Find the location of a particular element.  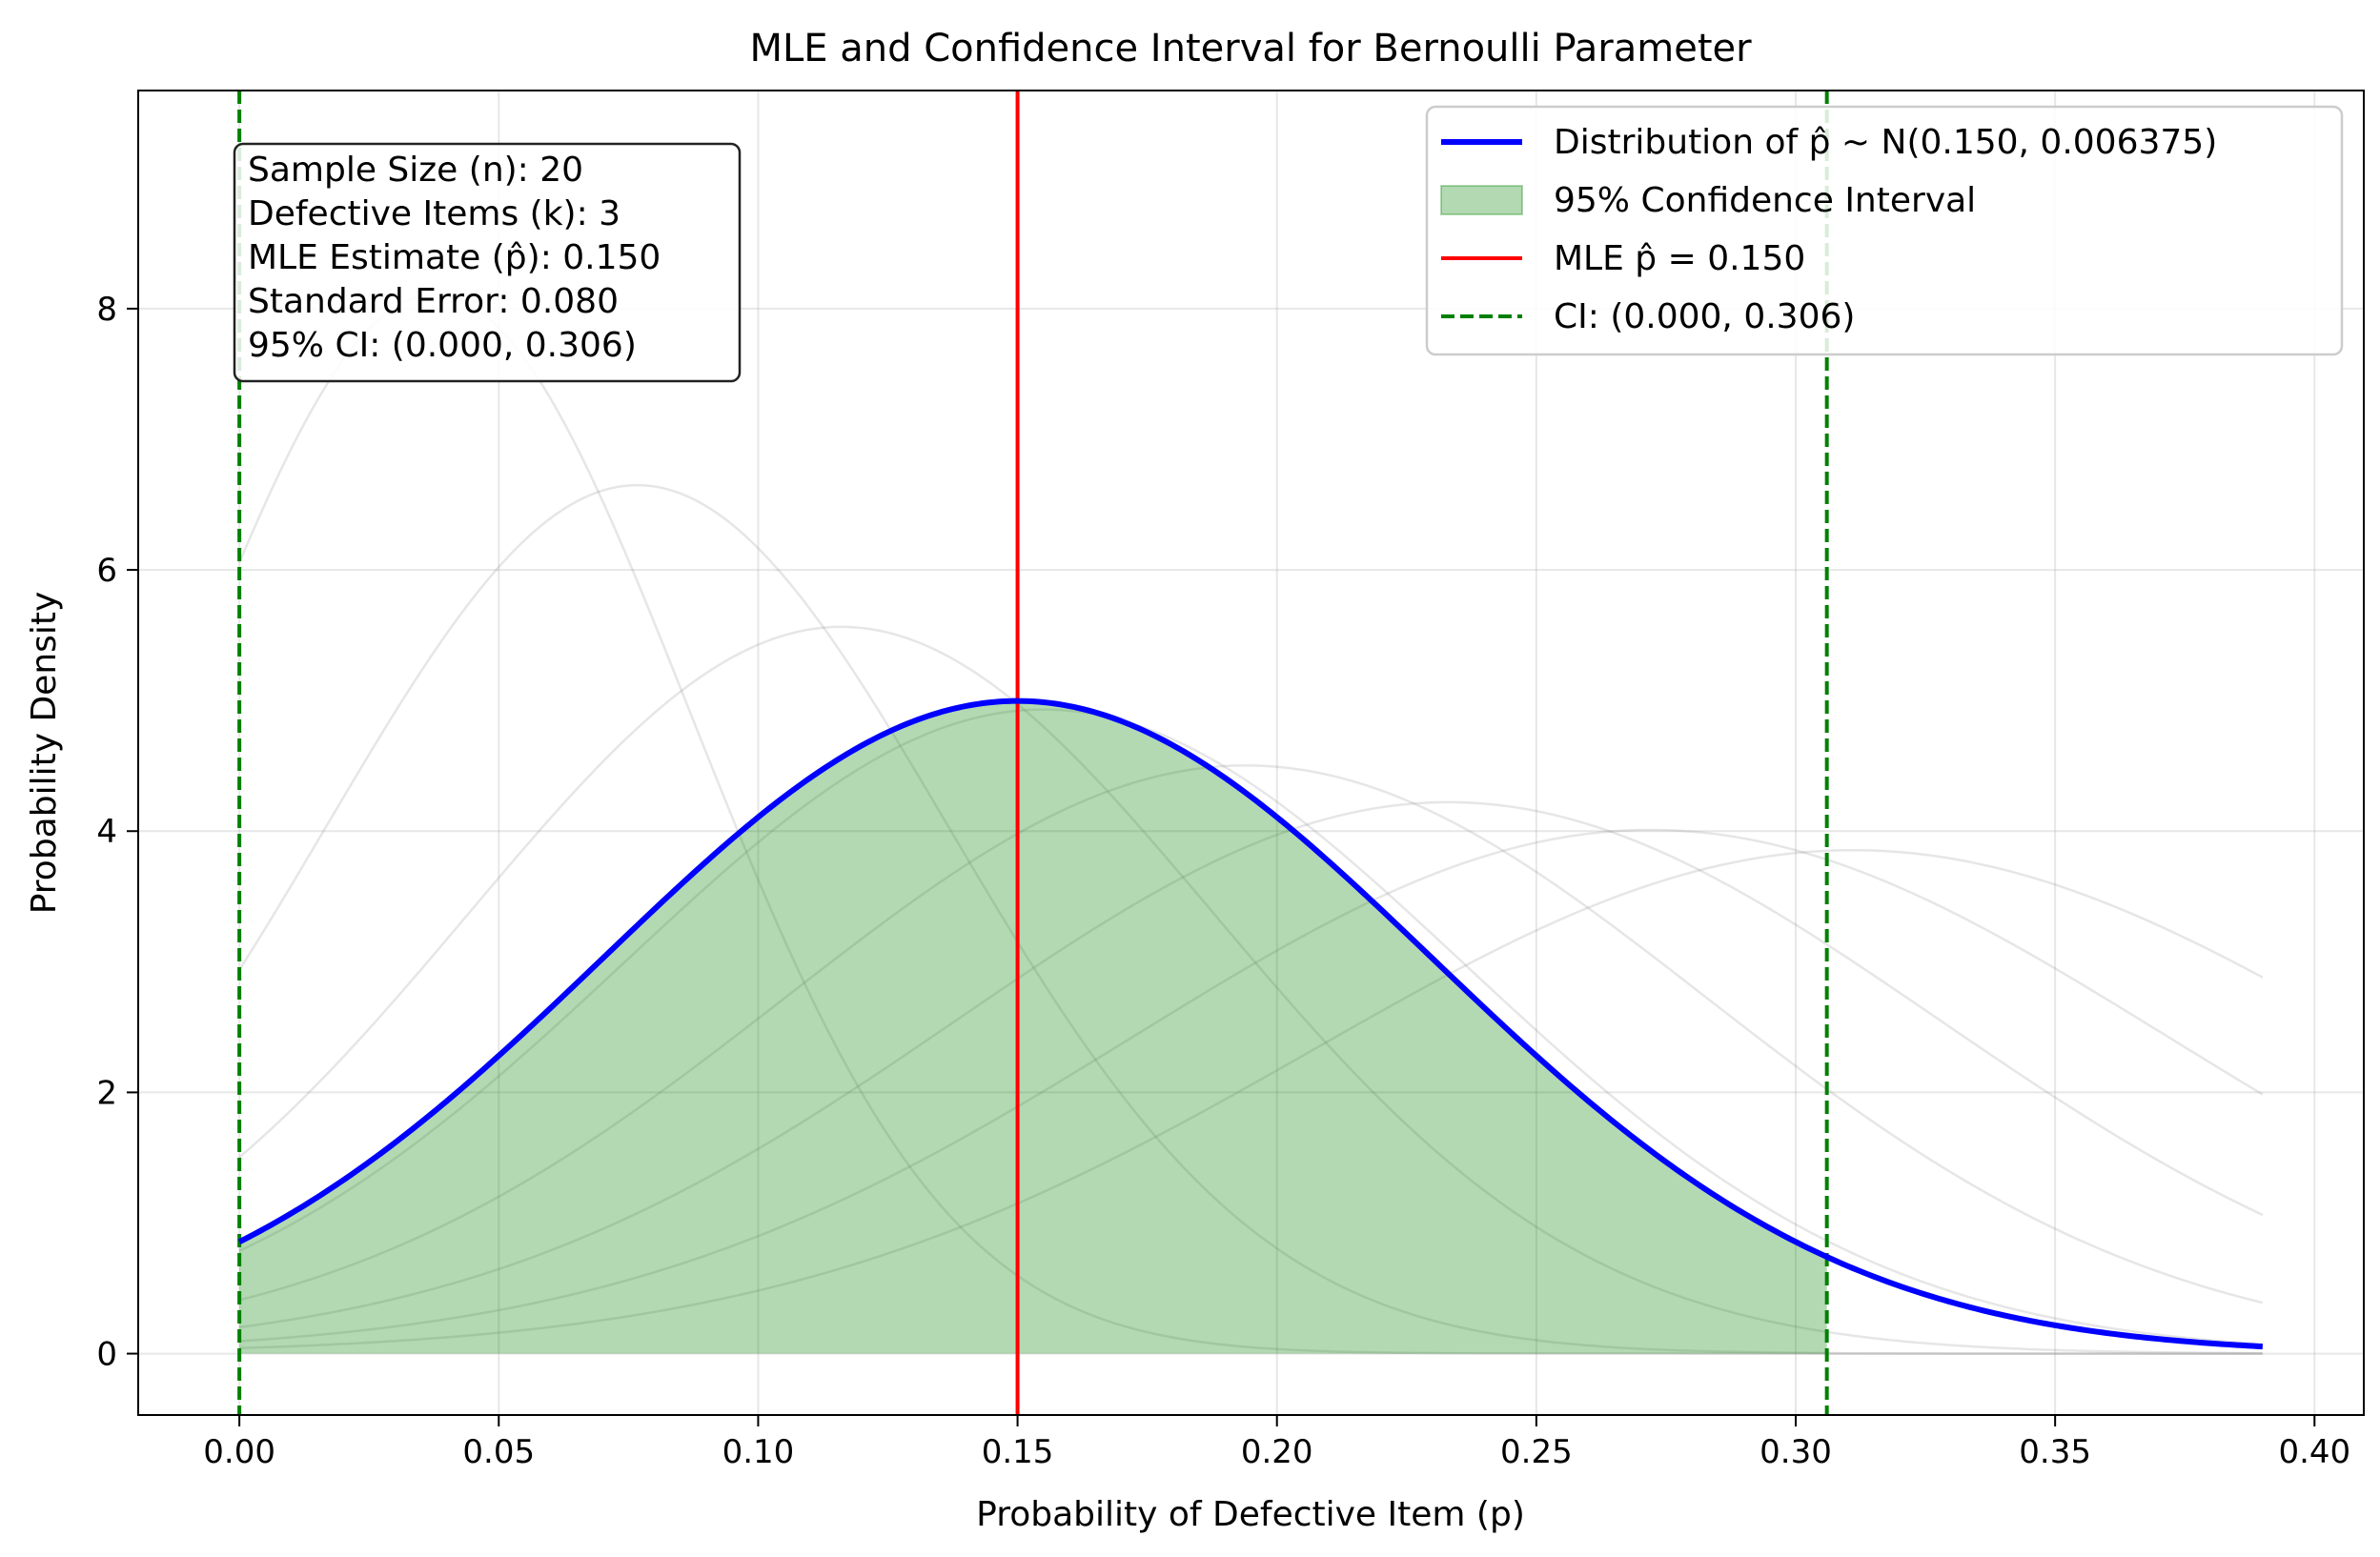

stats-line: Standard Error: 0.080 is located at coordinates (433, 301).